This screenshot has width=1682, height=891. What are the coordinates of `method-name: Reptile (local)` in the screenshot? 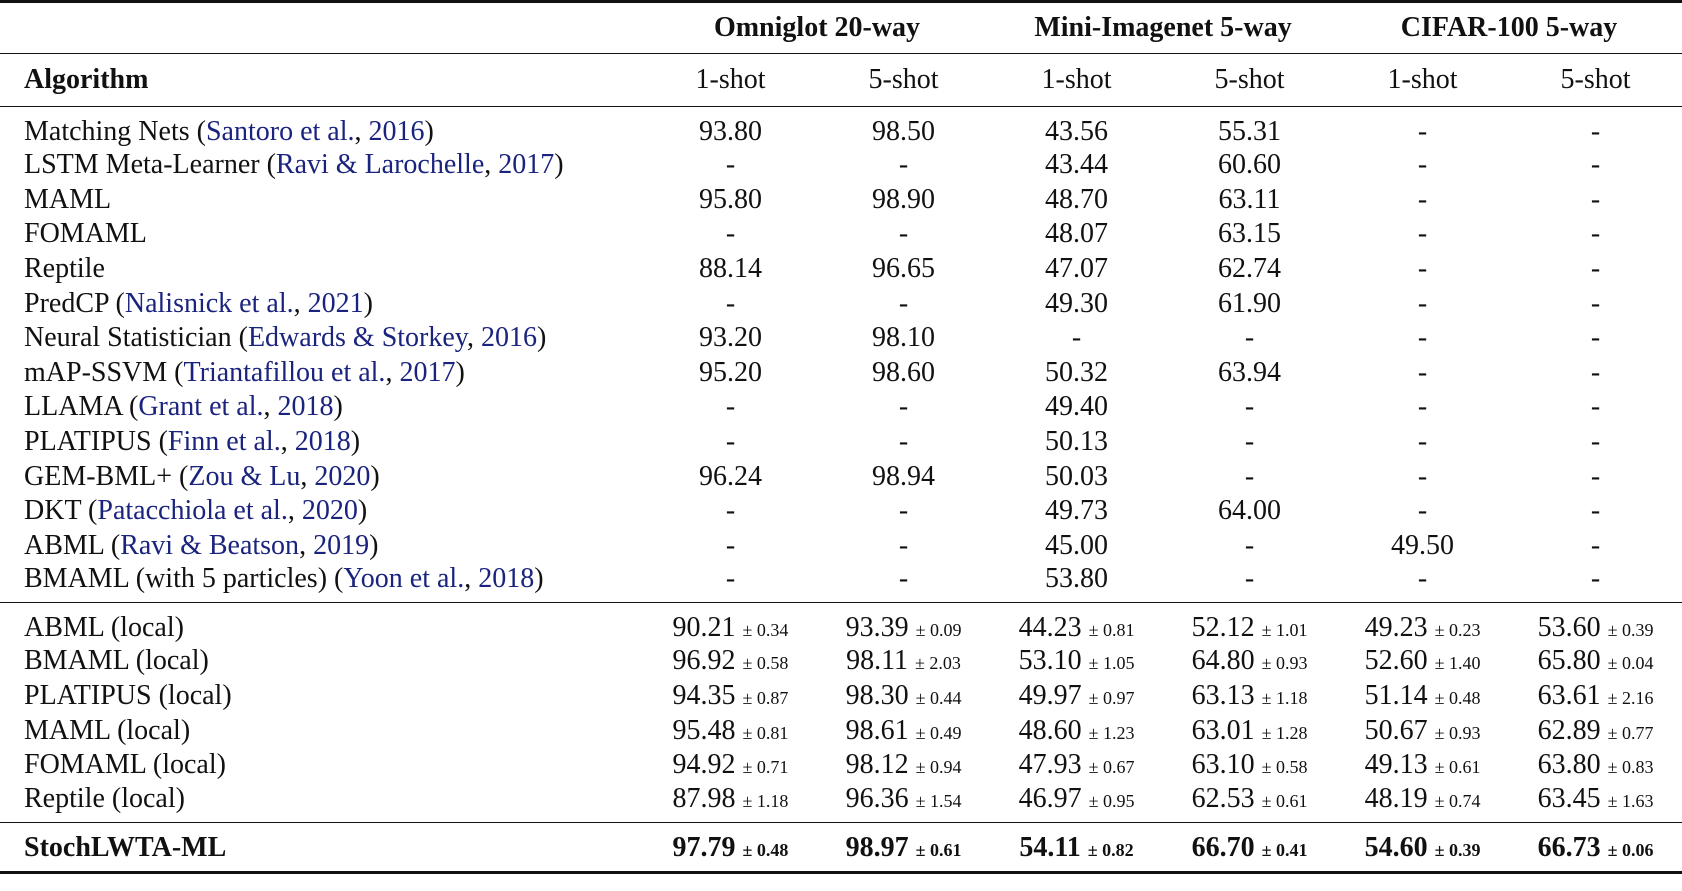 It's located at (104, 798).